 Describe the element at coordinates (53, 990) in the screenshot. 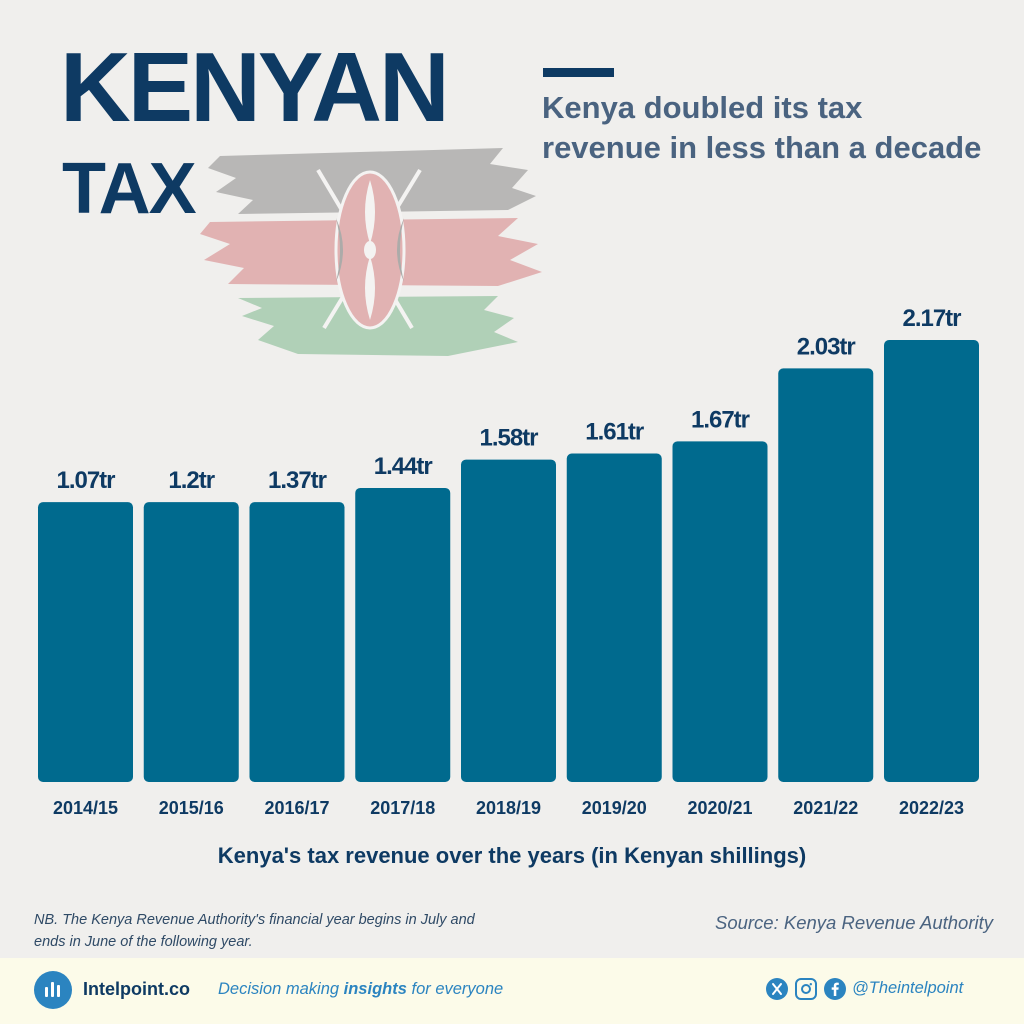

I see `intelpoint-logo-icon` at that location.